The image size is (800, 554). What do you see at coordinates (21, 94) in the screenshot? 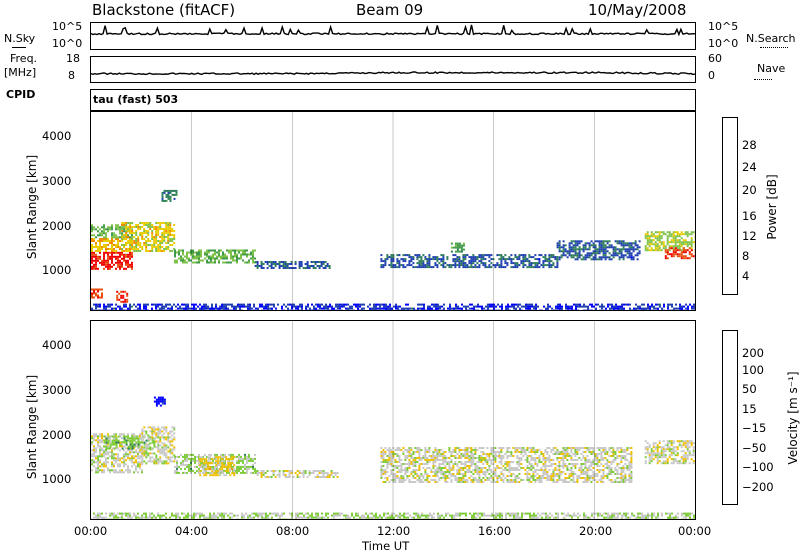
I see `cpid-label: CPID` at bounding box center [21, 94].